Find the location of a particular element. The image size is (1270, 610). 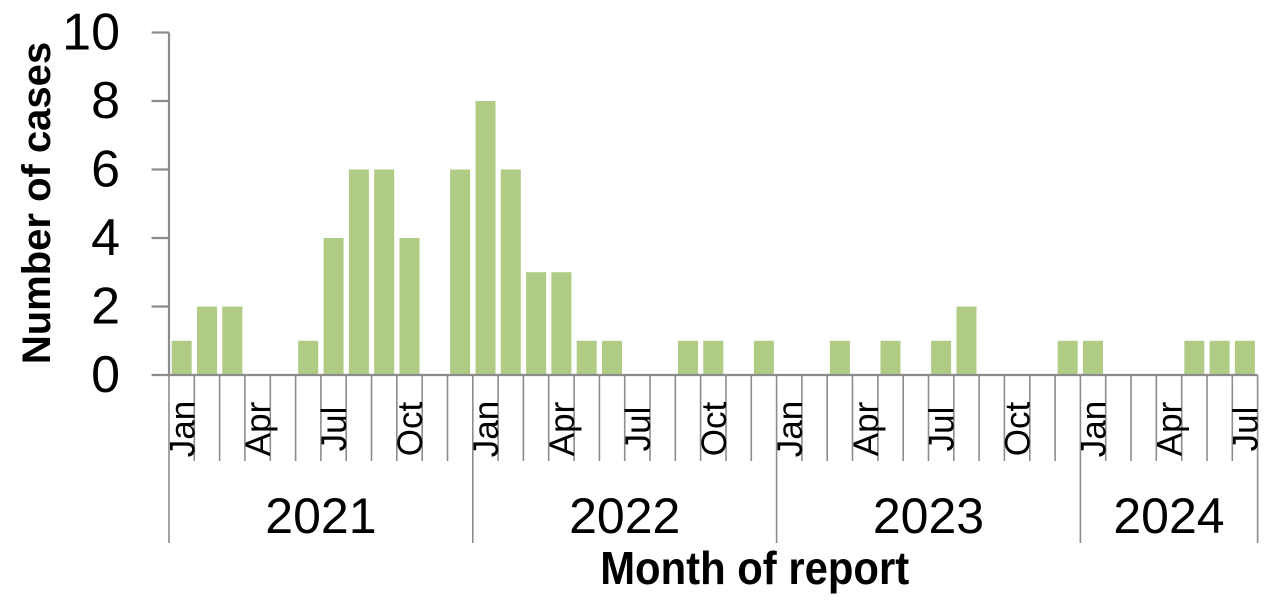

svg-text: 2 is located at coordinates (105, 307).